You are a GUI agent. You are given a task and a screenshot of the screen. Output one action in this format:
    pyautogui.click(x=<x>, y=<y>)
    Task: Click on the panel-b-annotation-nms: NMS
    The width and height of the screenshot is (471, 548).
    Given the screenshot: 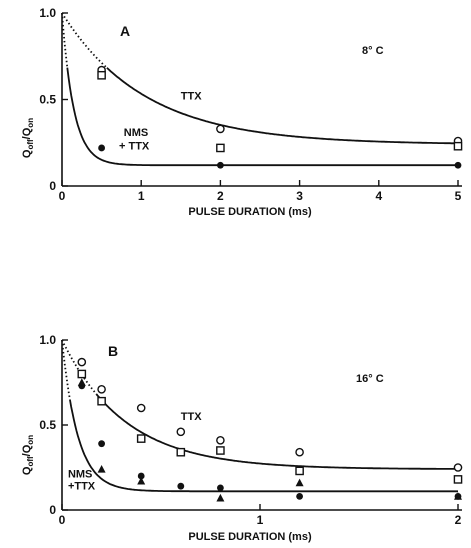 What is the action you would take?
    pyautogui.click(x=80, y=475)
    